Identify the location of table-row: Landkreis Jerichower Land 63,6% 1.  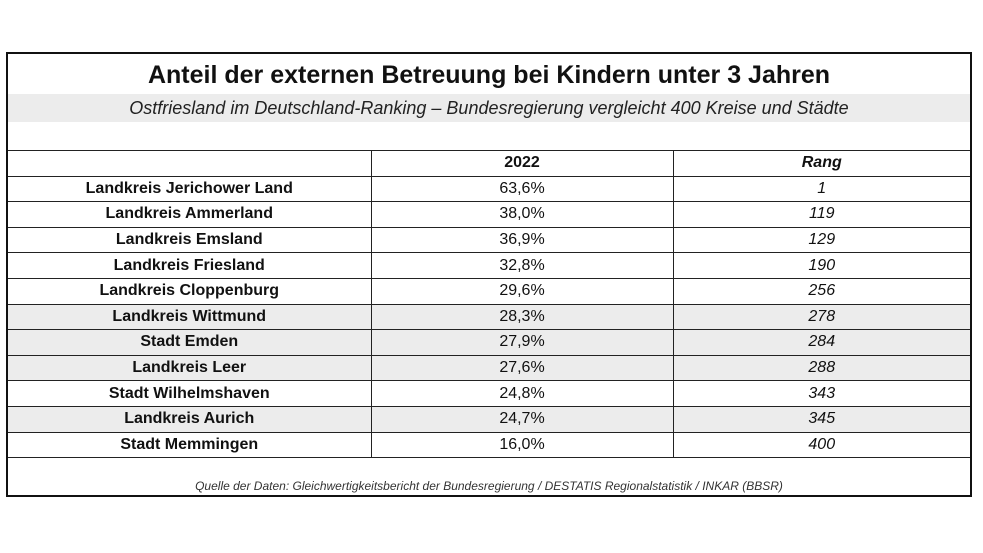
(489, 189).